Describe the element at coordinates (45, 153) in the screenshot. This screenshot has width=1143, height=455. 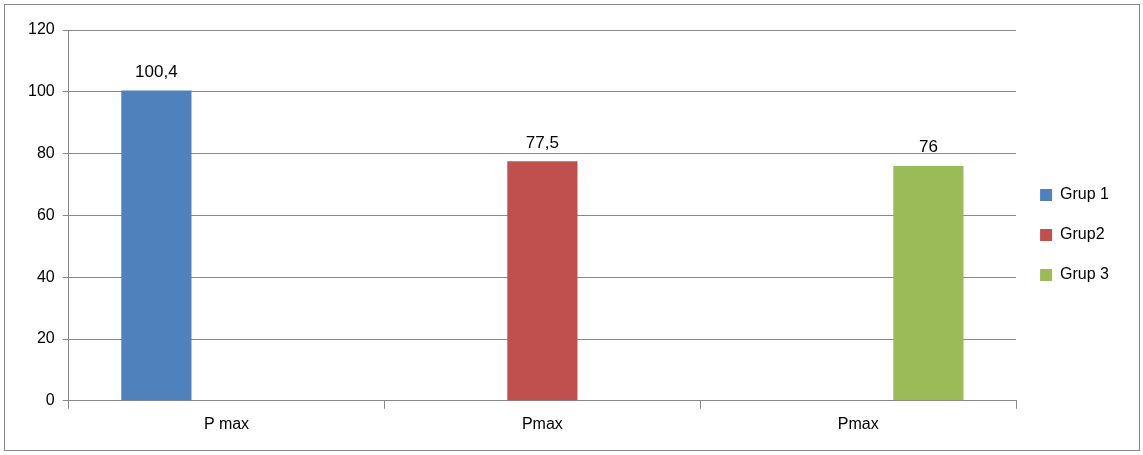
I see `y-tick-label: 80` at that location.